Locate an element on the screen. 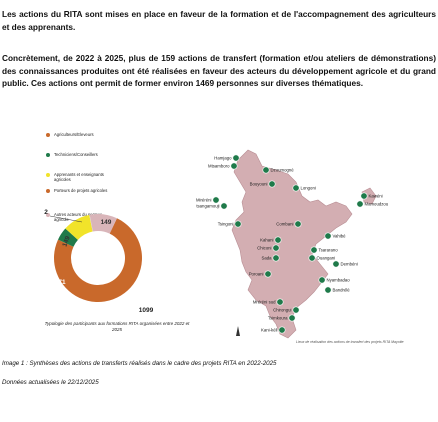 The image size is (438, 422). donut-value-label: 2 is located at coordinates (46, 212).